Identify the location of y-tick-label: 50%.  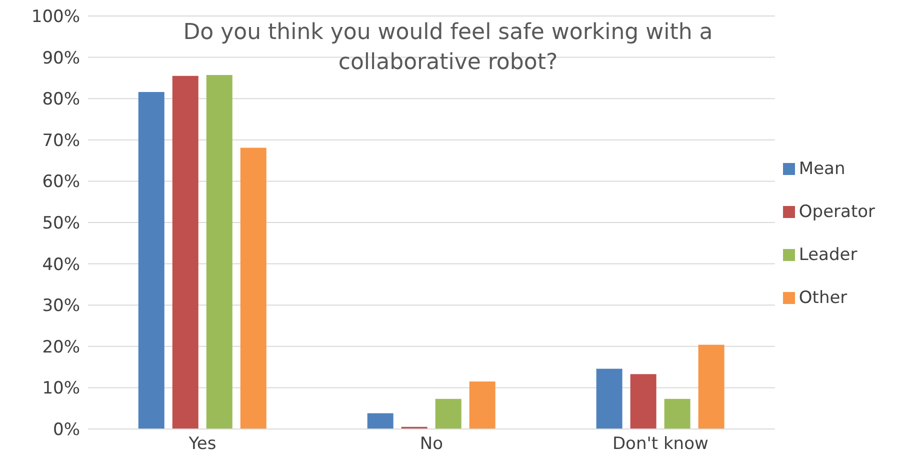
(61, 224).